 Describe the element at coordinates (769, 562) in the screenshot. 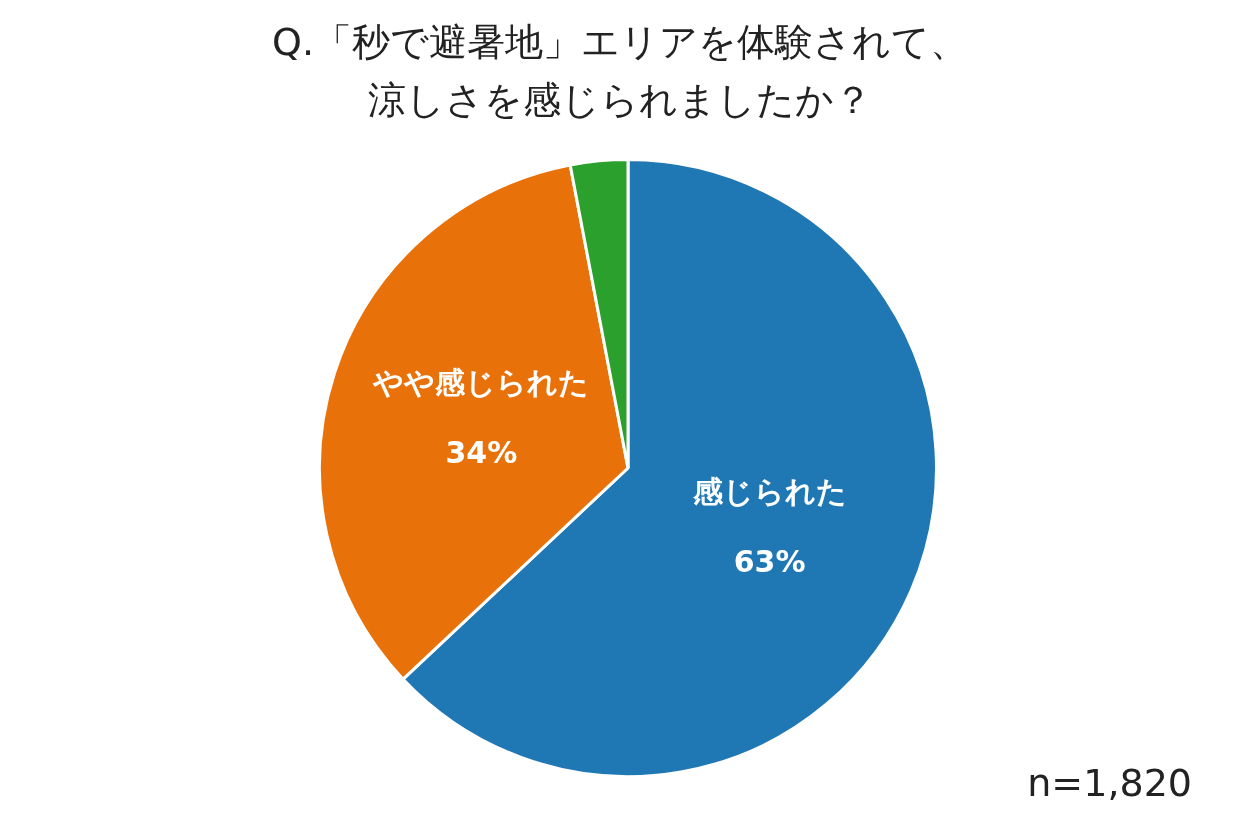

I see `data-label: 63%` at that location.